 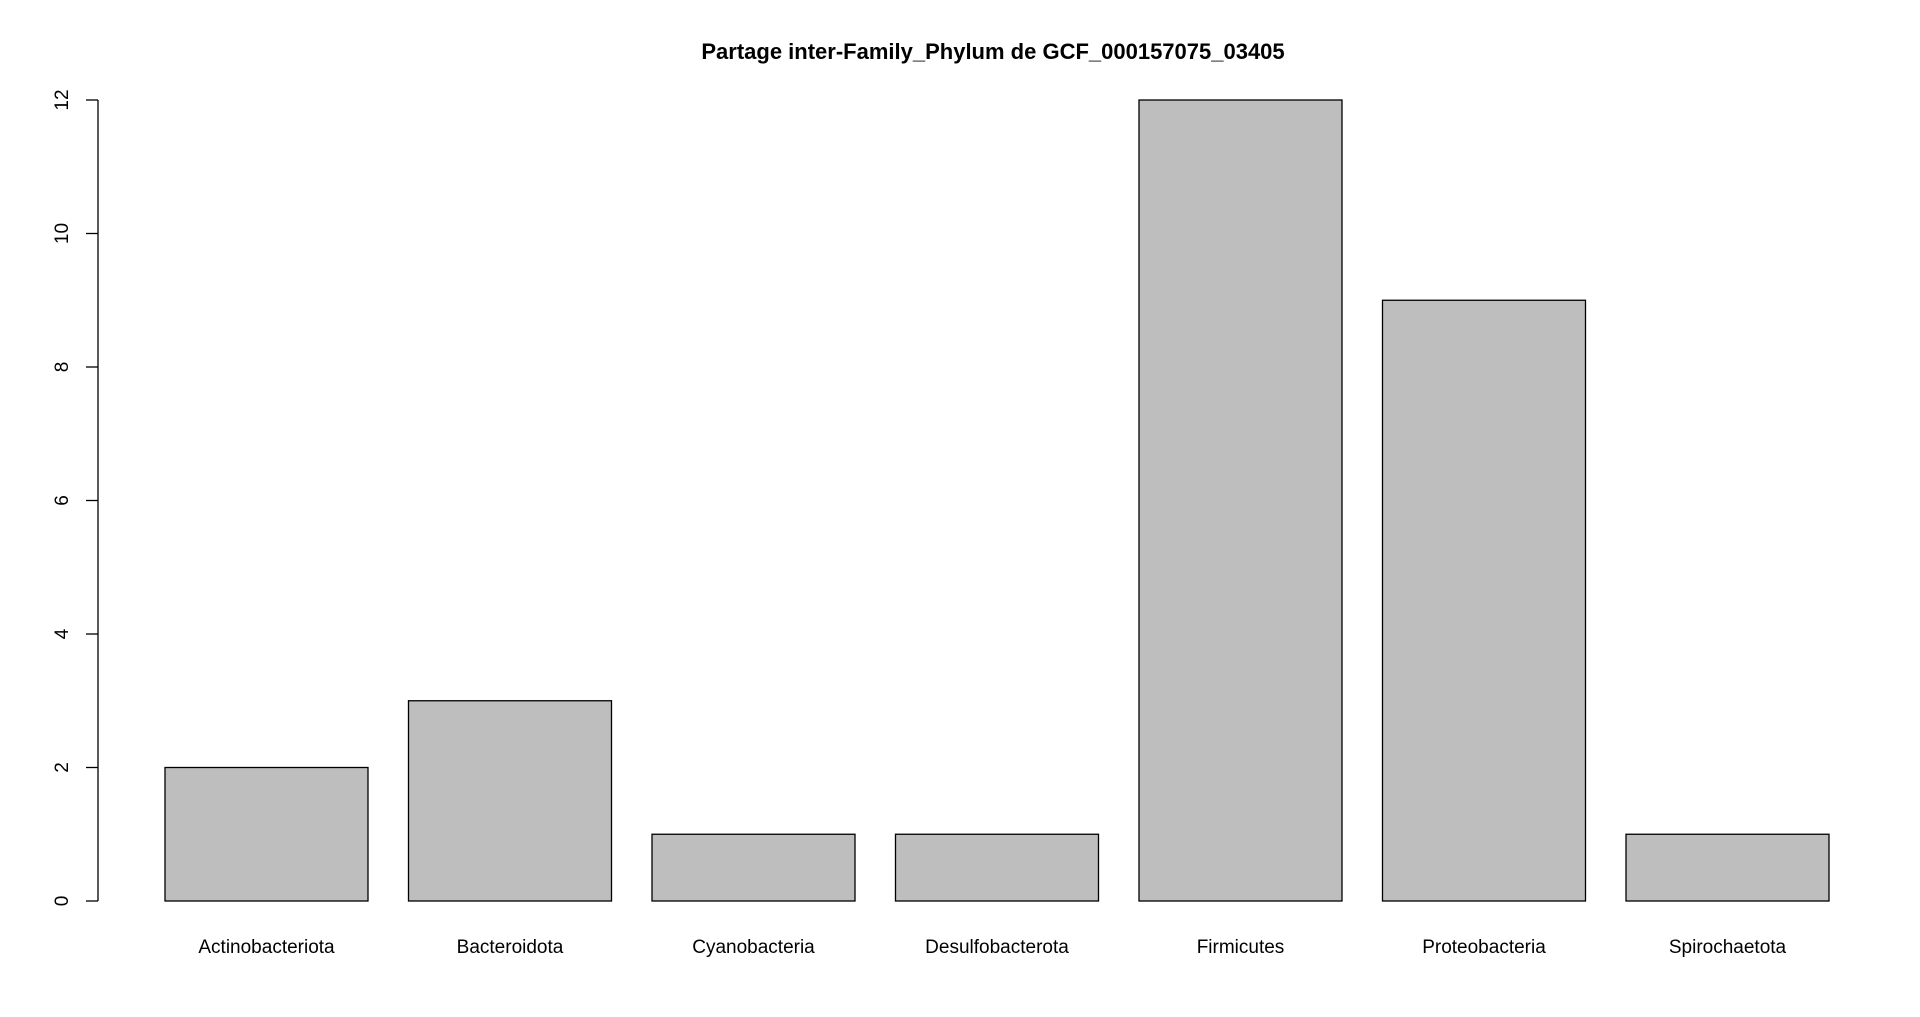 I want to click on x-tick-label: Firmicutes, so click(x=1241, y=947).